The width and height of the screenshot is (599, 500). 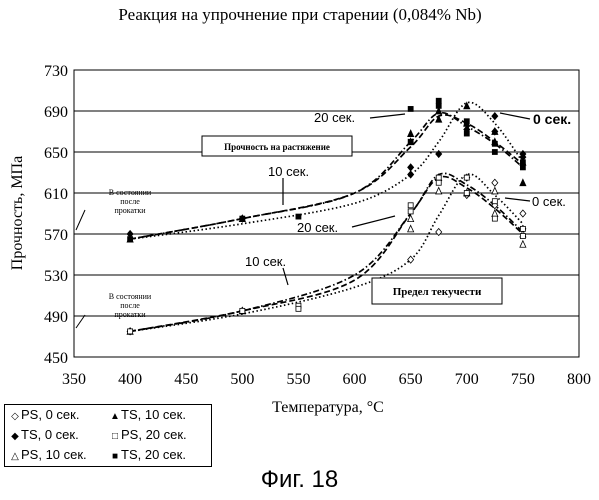 What do you see at coordinates (186, 379) in the screenshot?
I see `x-tick-label: 450` at bounding box center [186, 379].